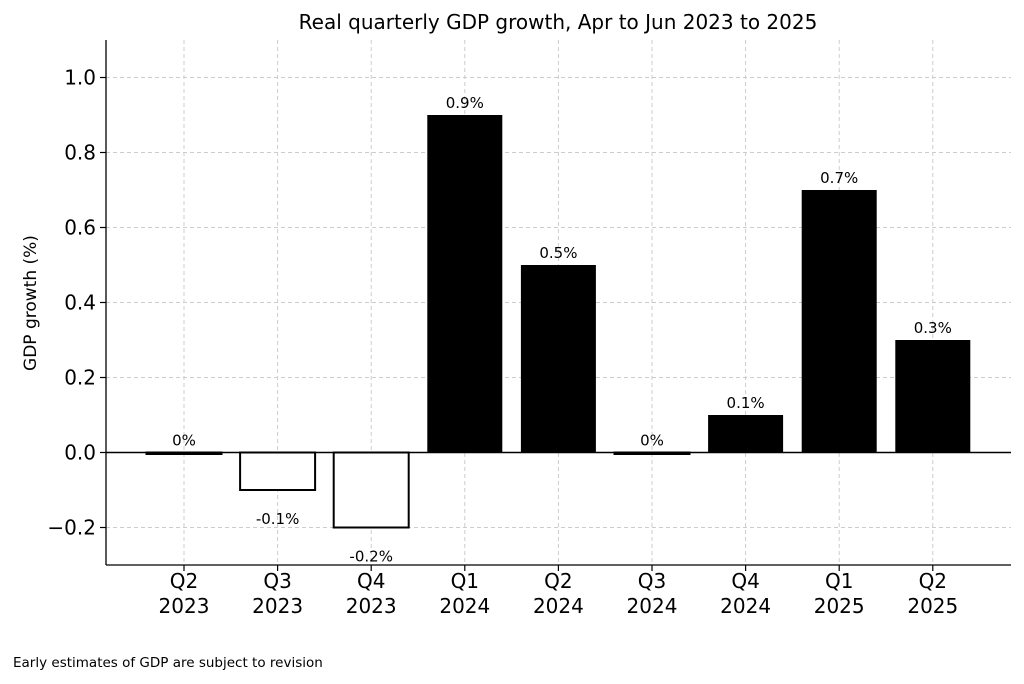 This screenshot has width=1024, height=684. I want to click on y-tick-label: 0.4, so click(80, 303).